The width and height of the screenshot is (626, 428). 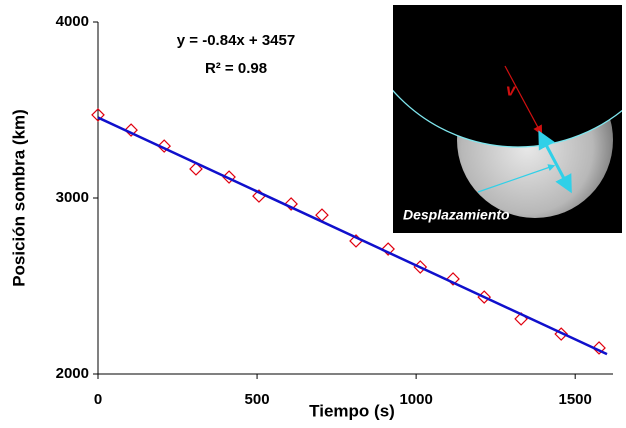 What do you see at coordinates (555, 162) in the screenshot?
I see `displacement-arrow` at bounding box center [555, 162].